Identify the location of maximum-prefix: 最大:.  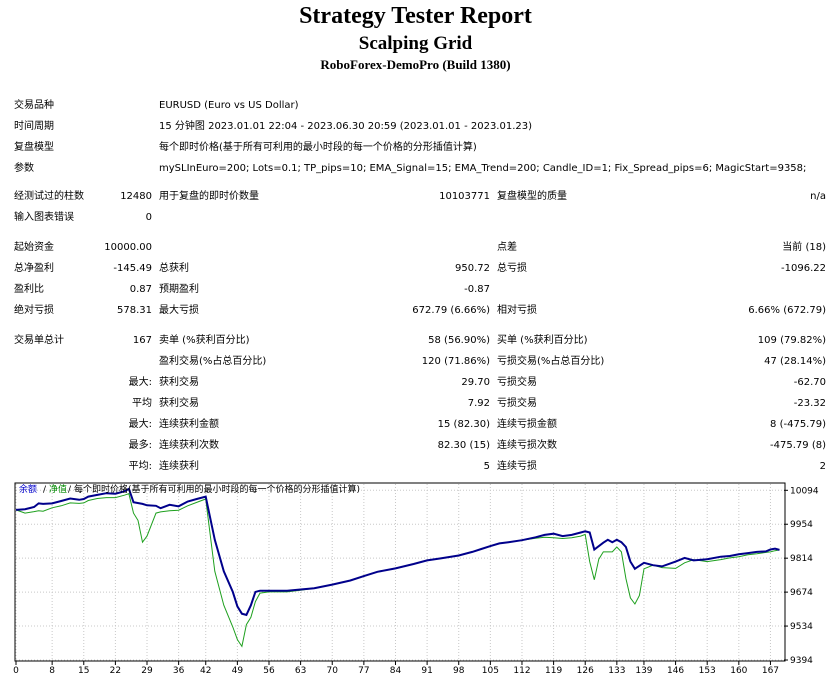
(140, 424).